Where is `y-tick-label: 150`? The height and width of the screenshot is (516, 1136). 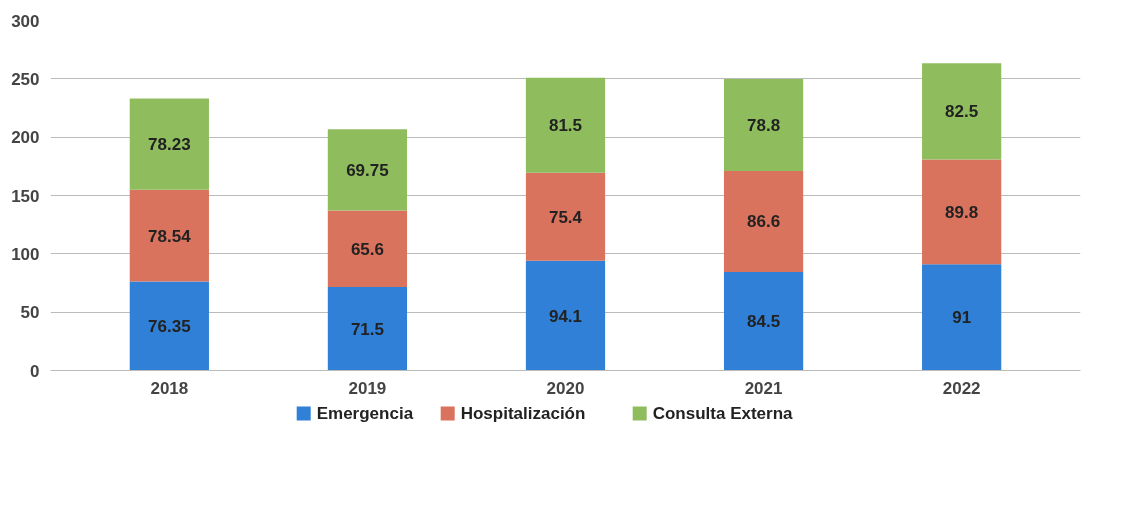 y-tick-label: 150 is located at coordinates (25, 196).